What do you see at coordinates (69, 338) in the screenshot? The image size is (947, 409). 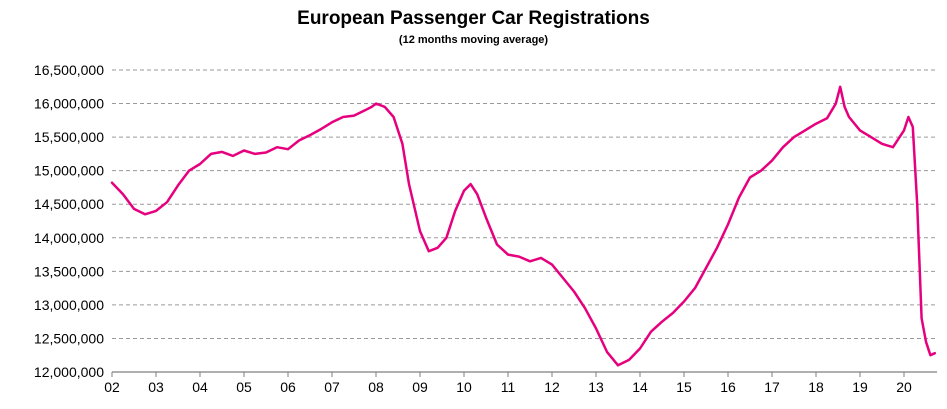 I see `y-tick-label: 12,500,000` at bounding box center [69, 338].